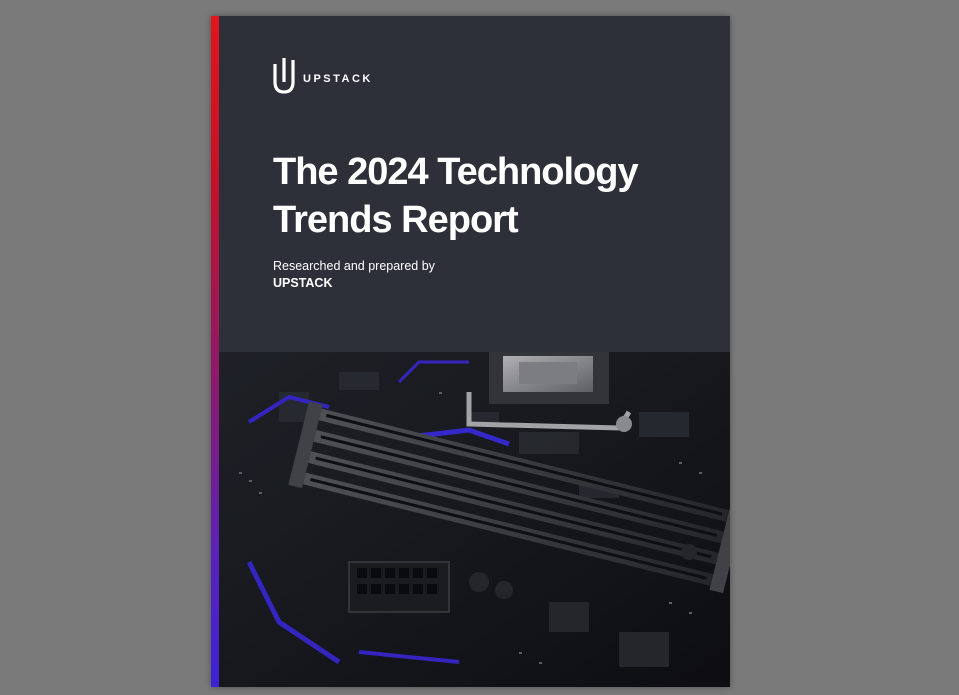  I want to click on upstack-logo-mark-icon, so click(284, 76).